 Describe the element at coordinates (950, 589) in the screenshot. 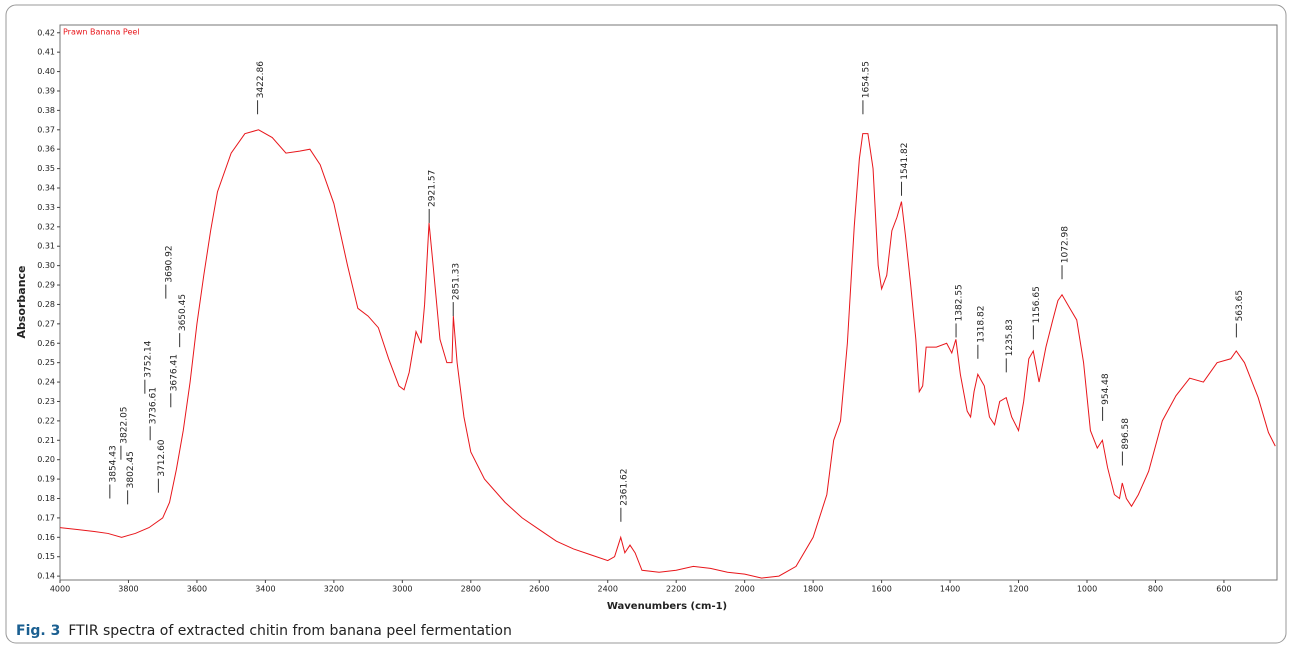

I see `x-tick-label: 1400` at that location.